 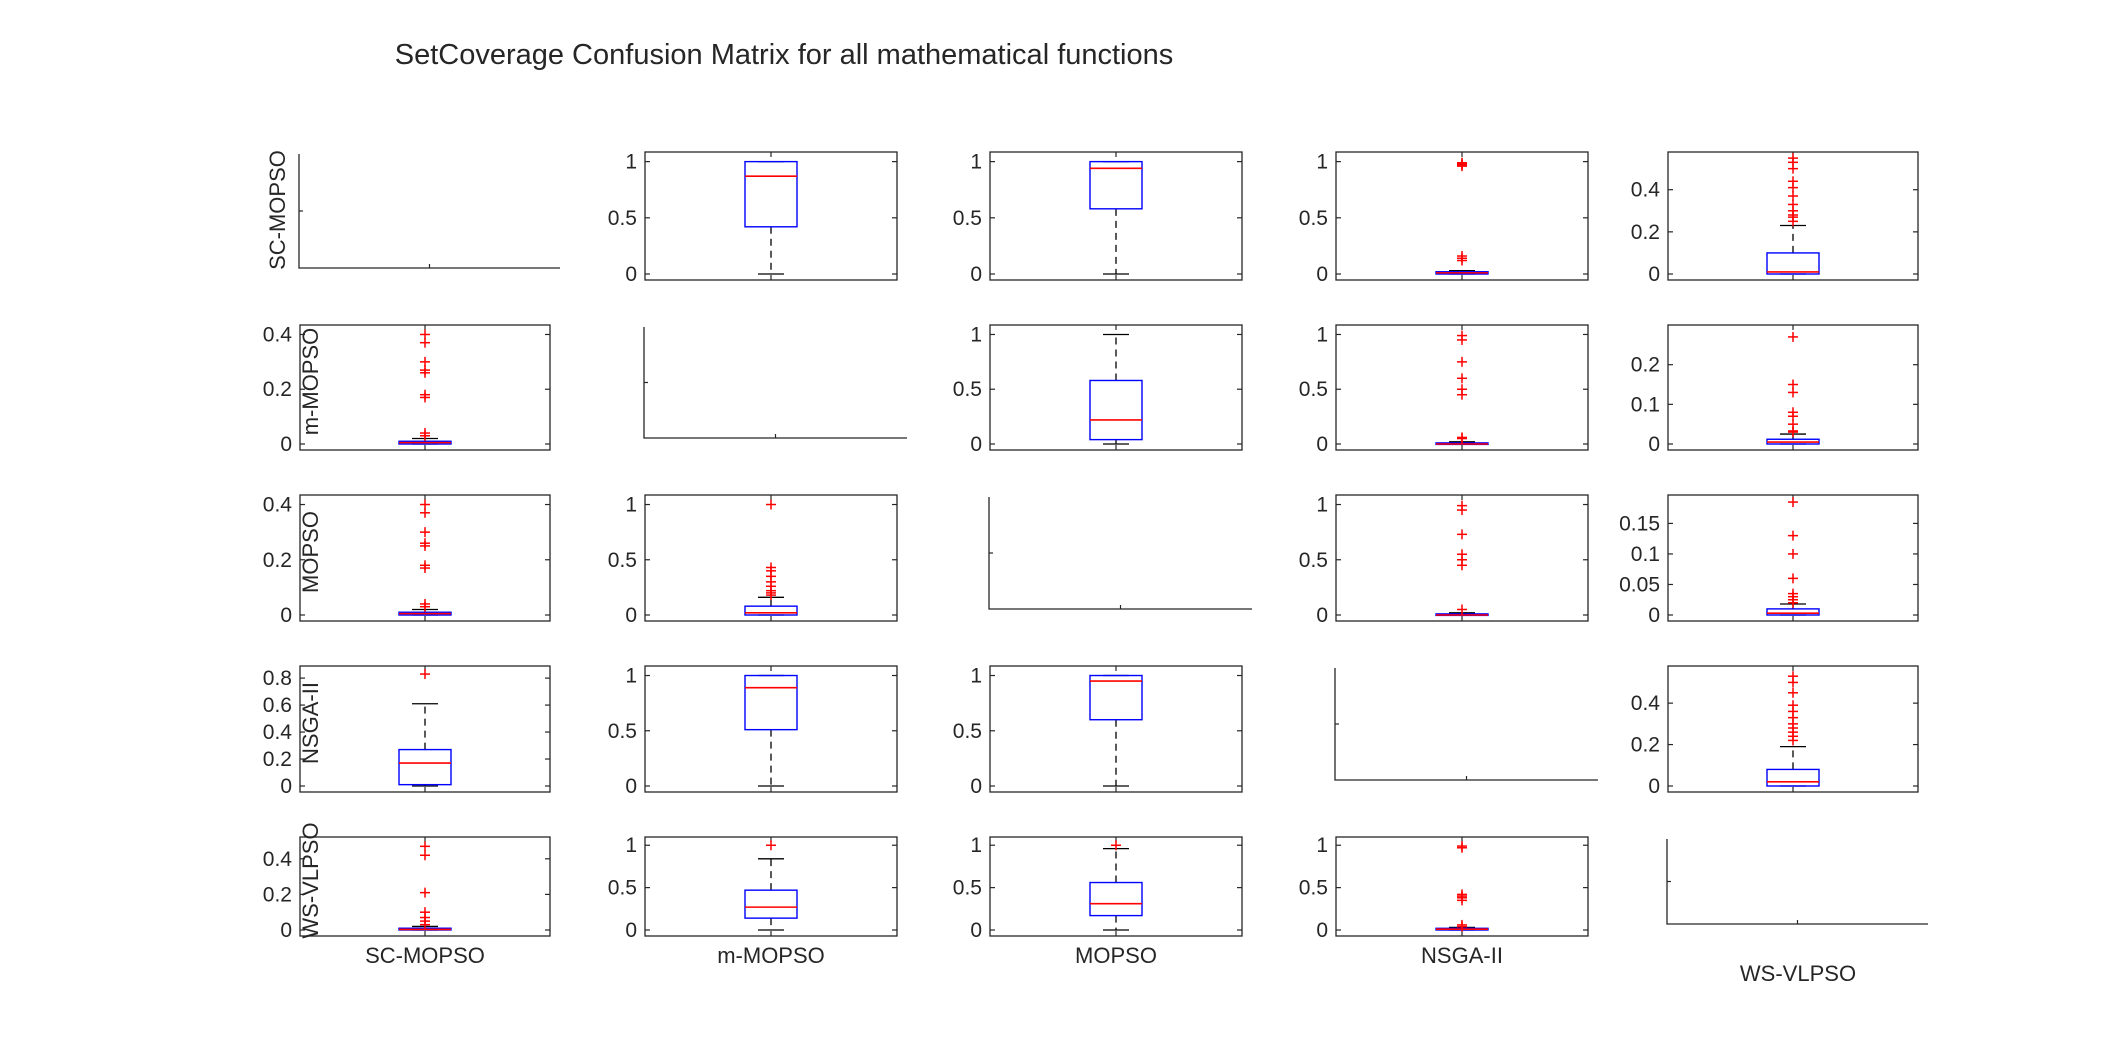 I want to click on box-NSGA-II-vs-MOPSO, so click(x=1116, y=697).